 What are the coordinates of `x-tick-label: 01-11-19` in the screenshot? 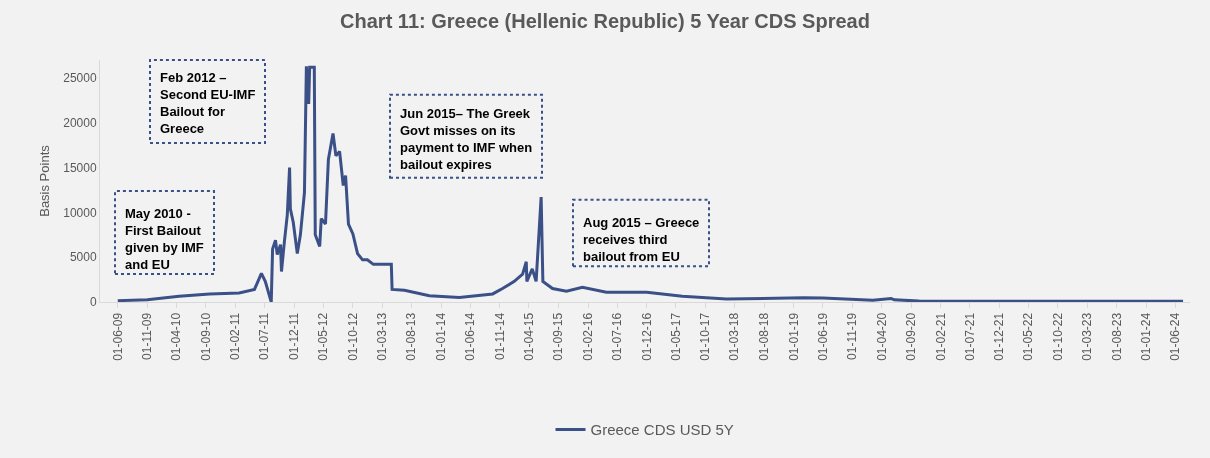 It's located at (852, 336).